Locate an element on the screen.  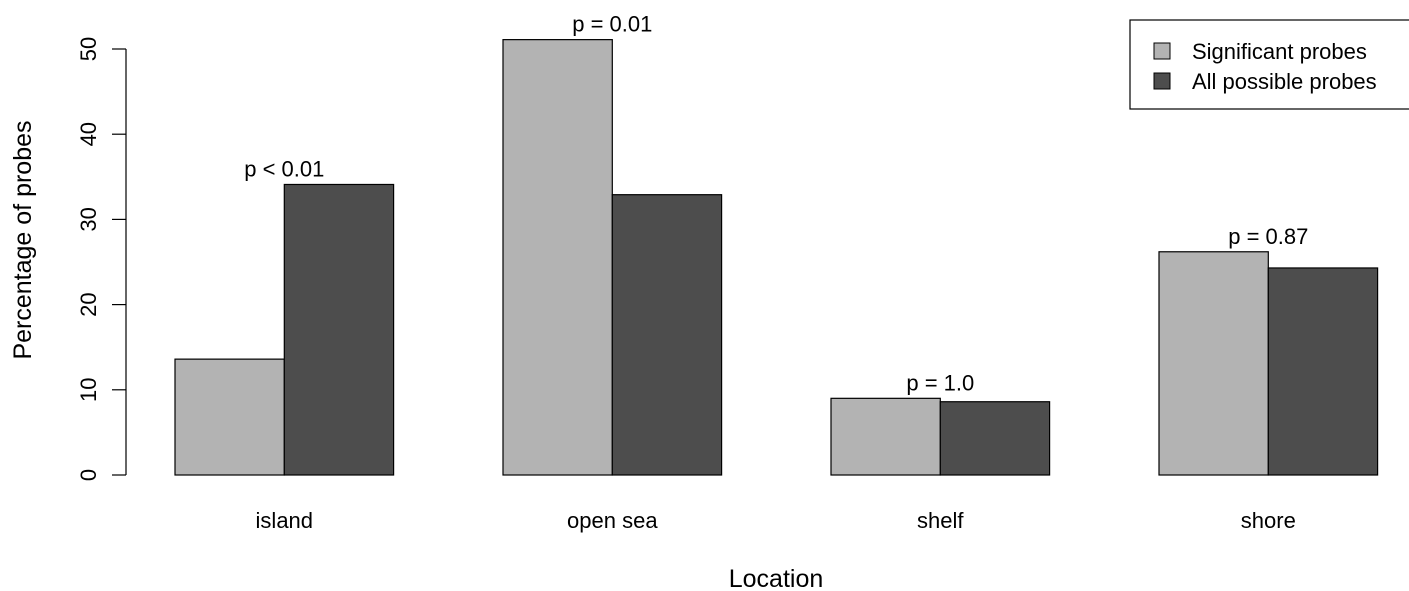
y-tick-label: 30 is located at coordinates (88, 219).